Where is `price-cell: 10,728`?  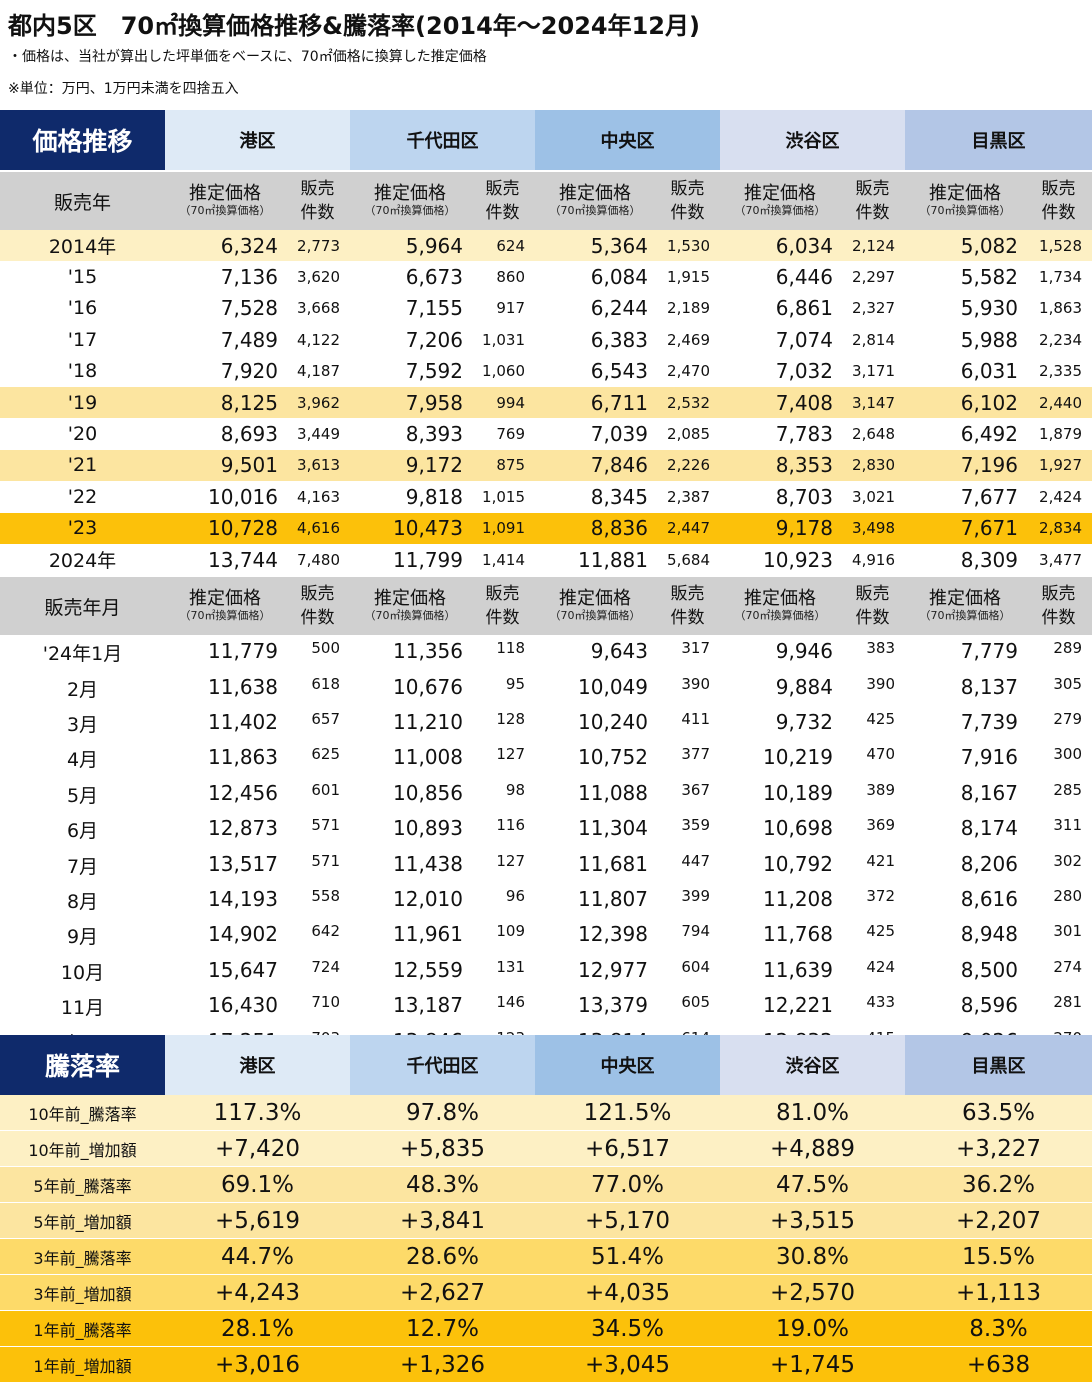 price-cell: 10,728 is located at coordinates (225, 528).